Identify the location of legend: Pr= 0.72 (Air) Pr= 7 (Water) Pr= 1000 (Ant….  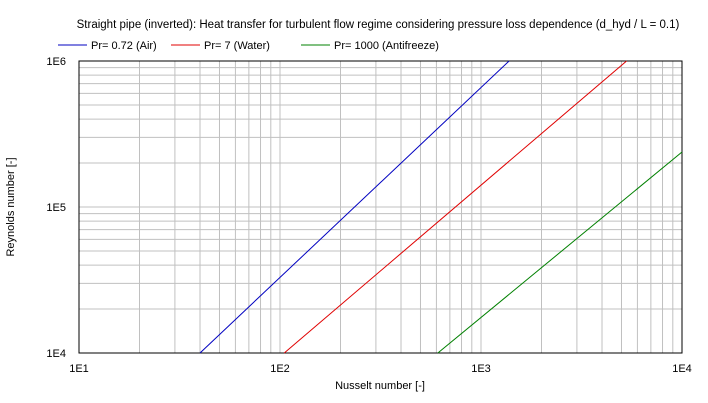
(248, 46).